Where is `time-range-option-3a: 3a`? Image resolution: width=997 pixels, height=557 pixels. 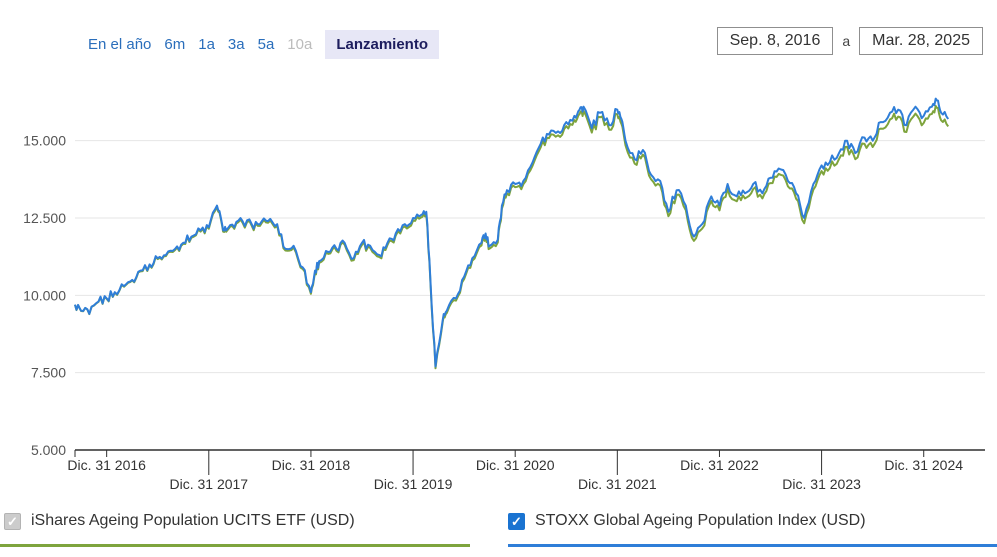
time-range-option-3a: 3a is located at coordinates (236, 44).